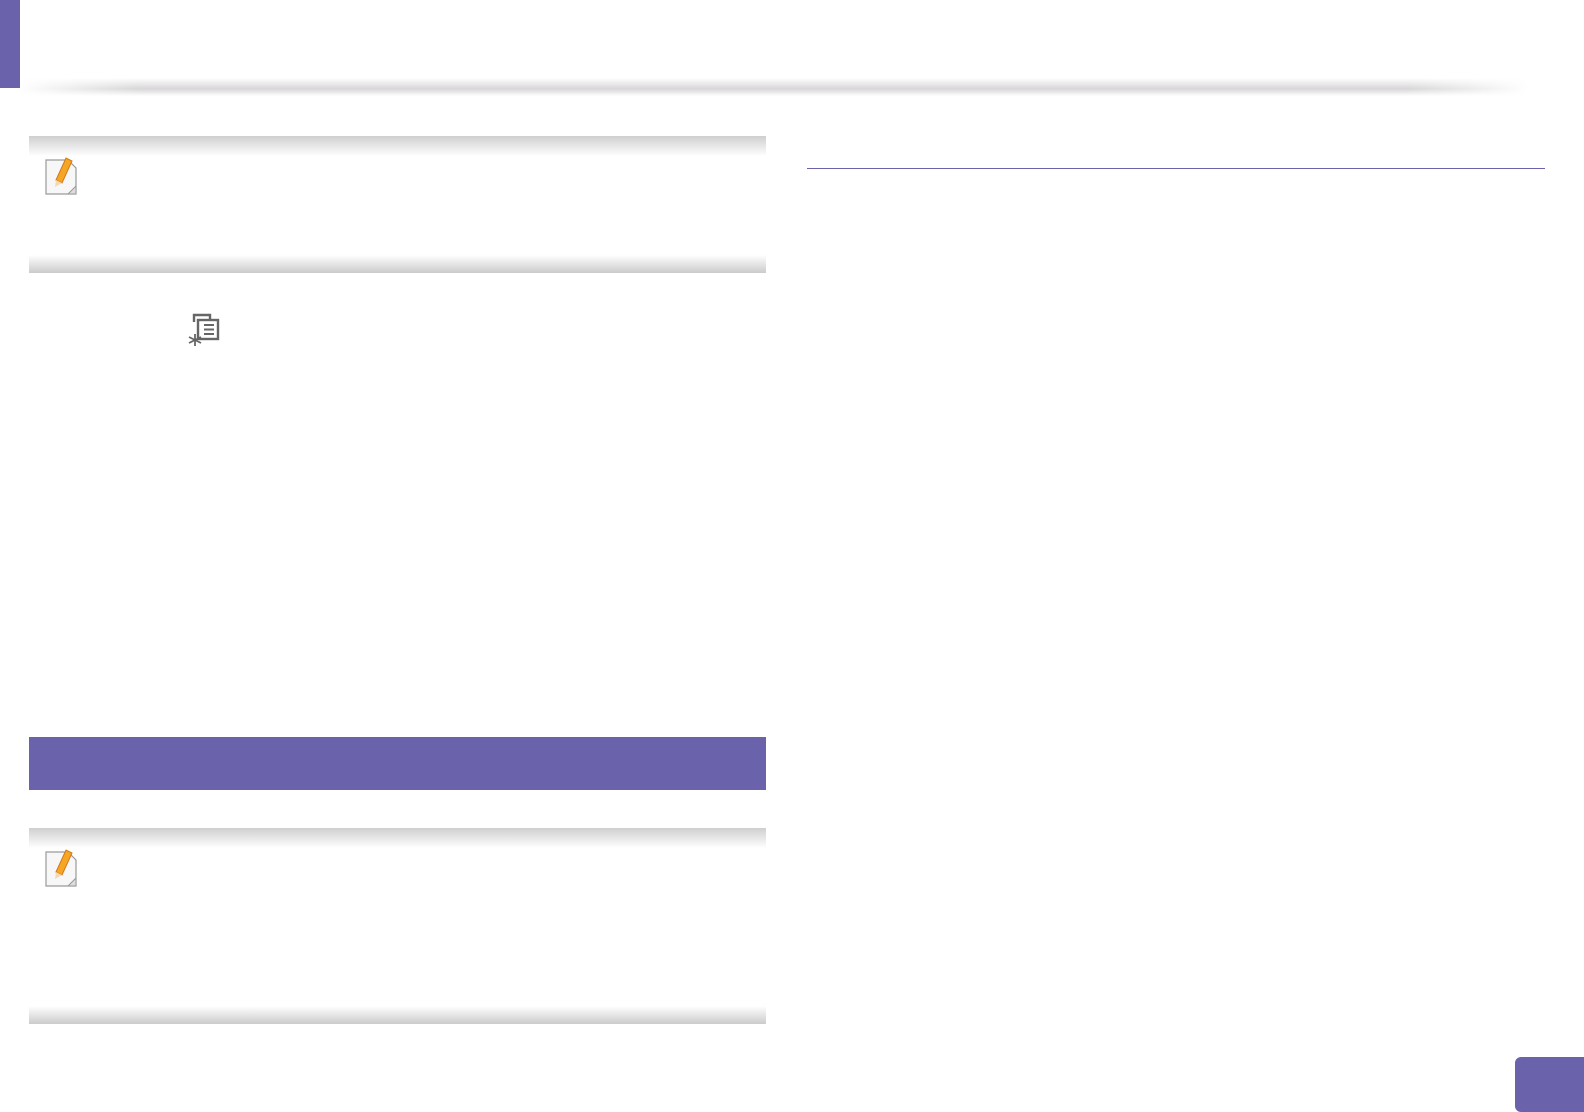  Describe the element at coordinates (1549, 1084) in the screenshot. I see `page-number-badge` at that location.